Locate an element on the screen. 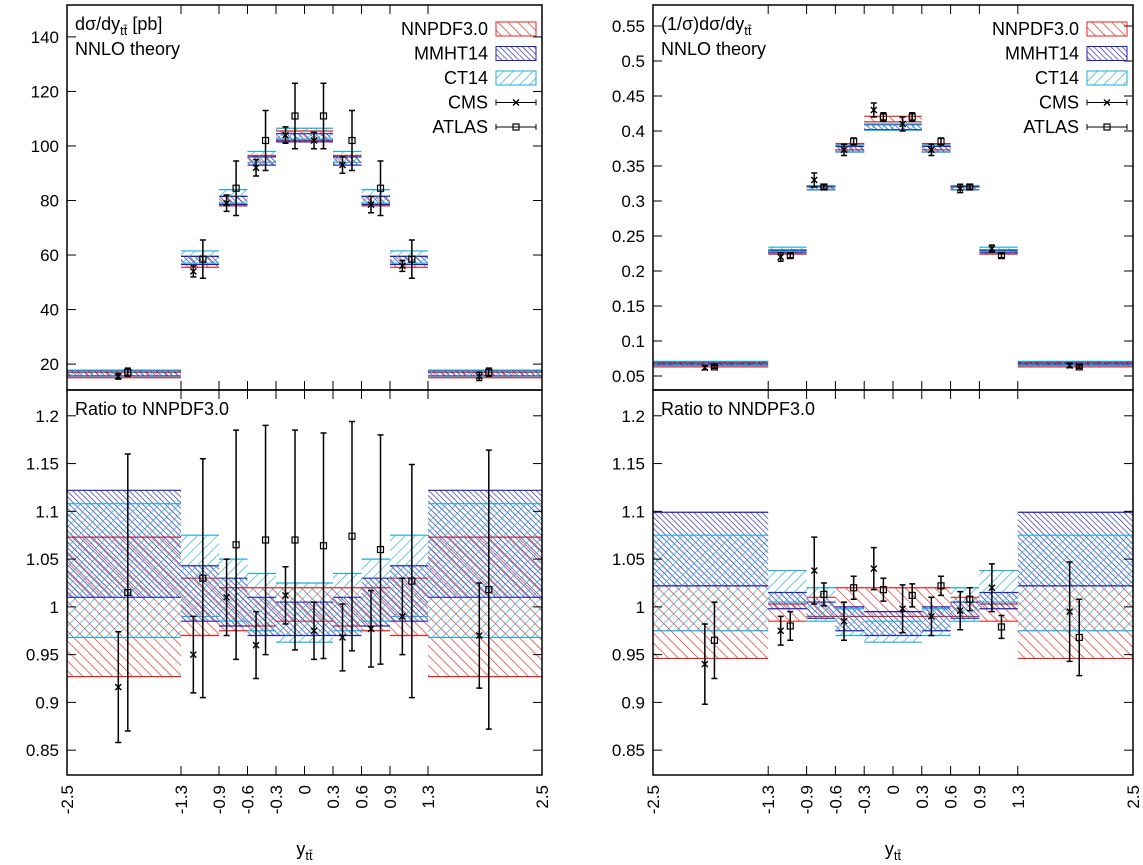 The image size is (1143, 865). y-tick-label: 20 is located at coordinates (49, 364).